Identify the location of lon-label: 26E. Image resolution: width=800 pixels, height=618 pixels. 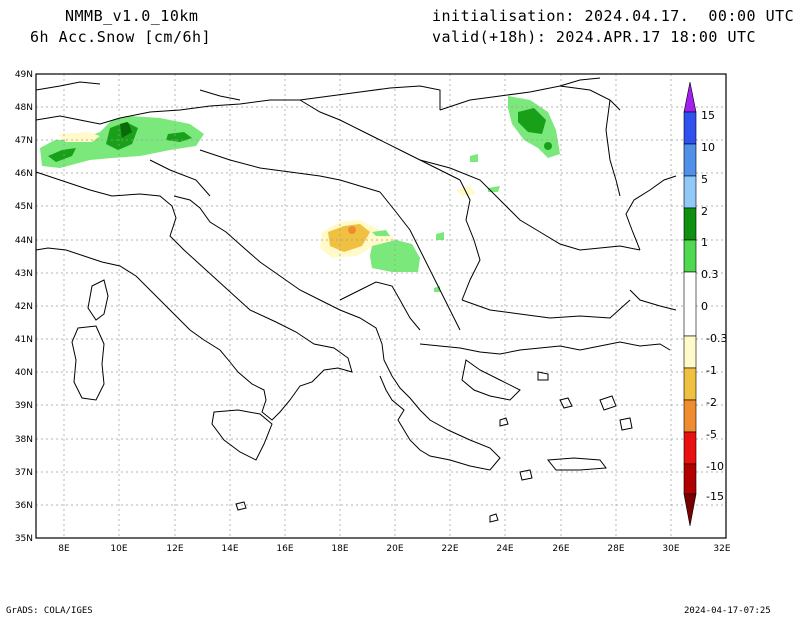
(560, 549).